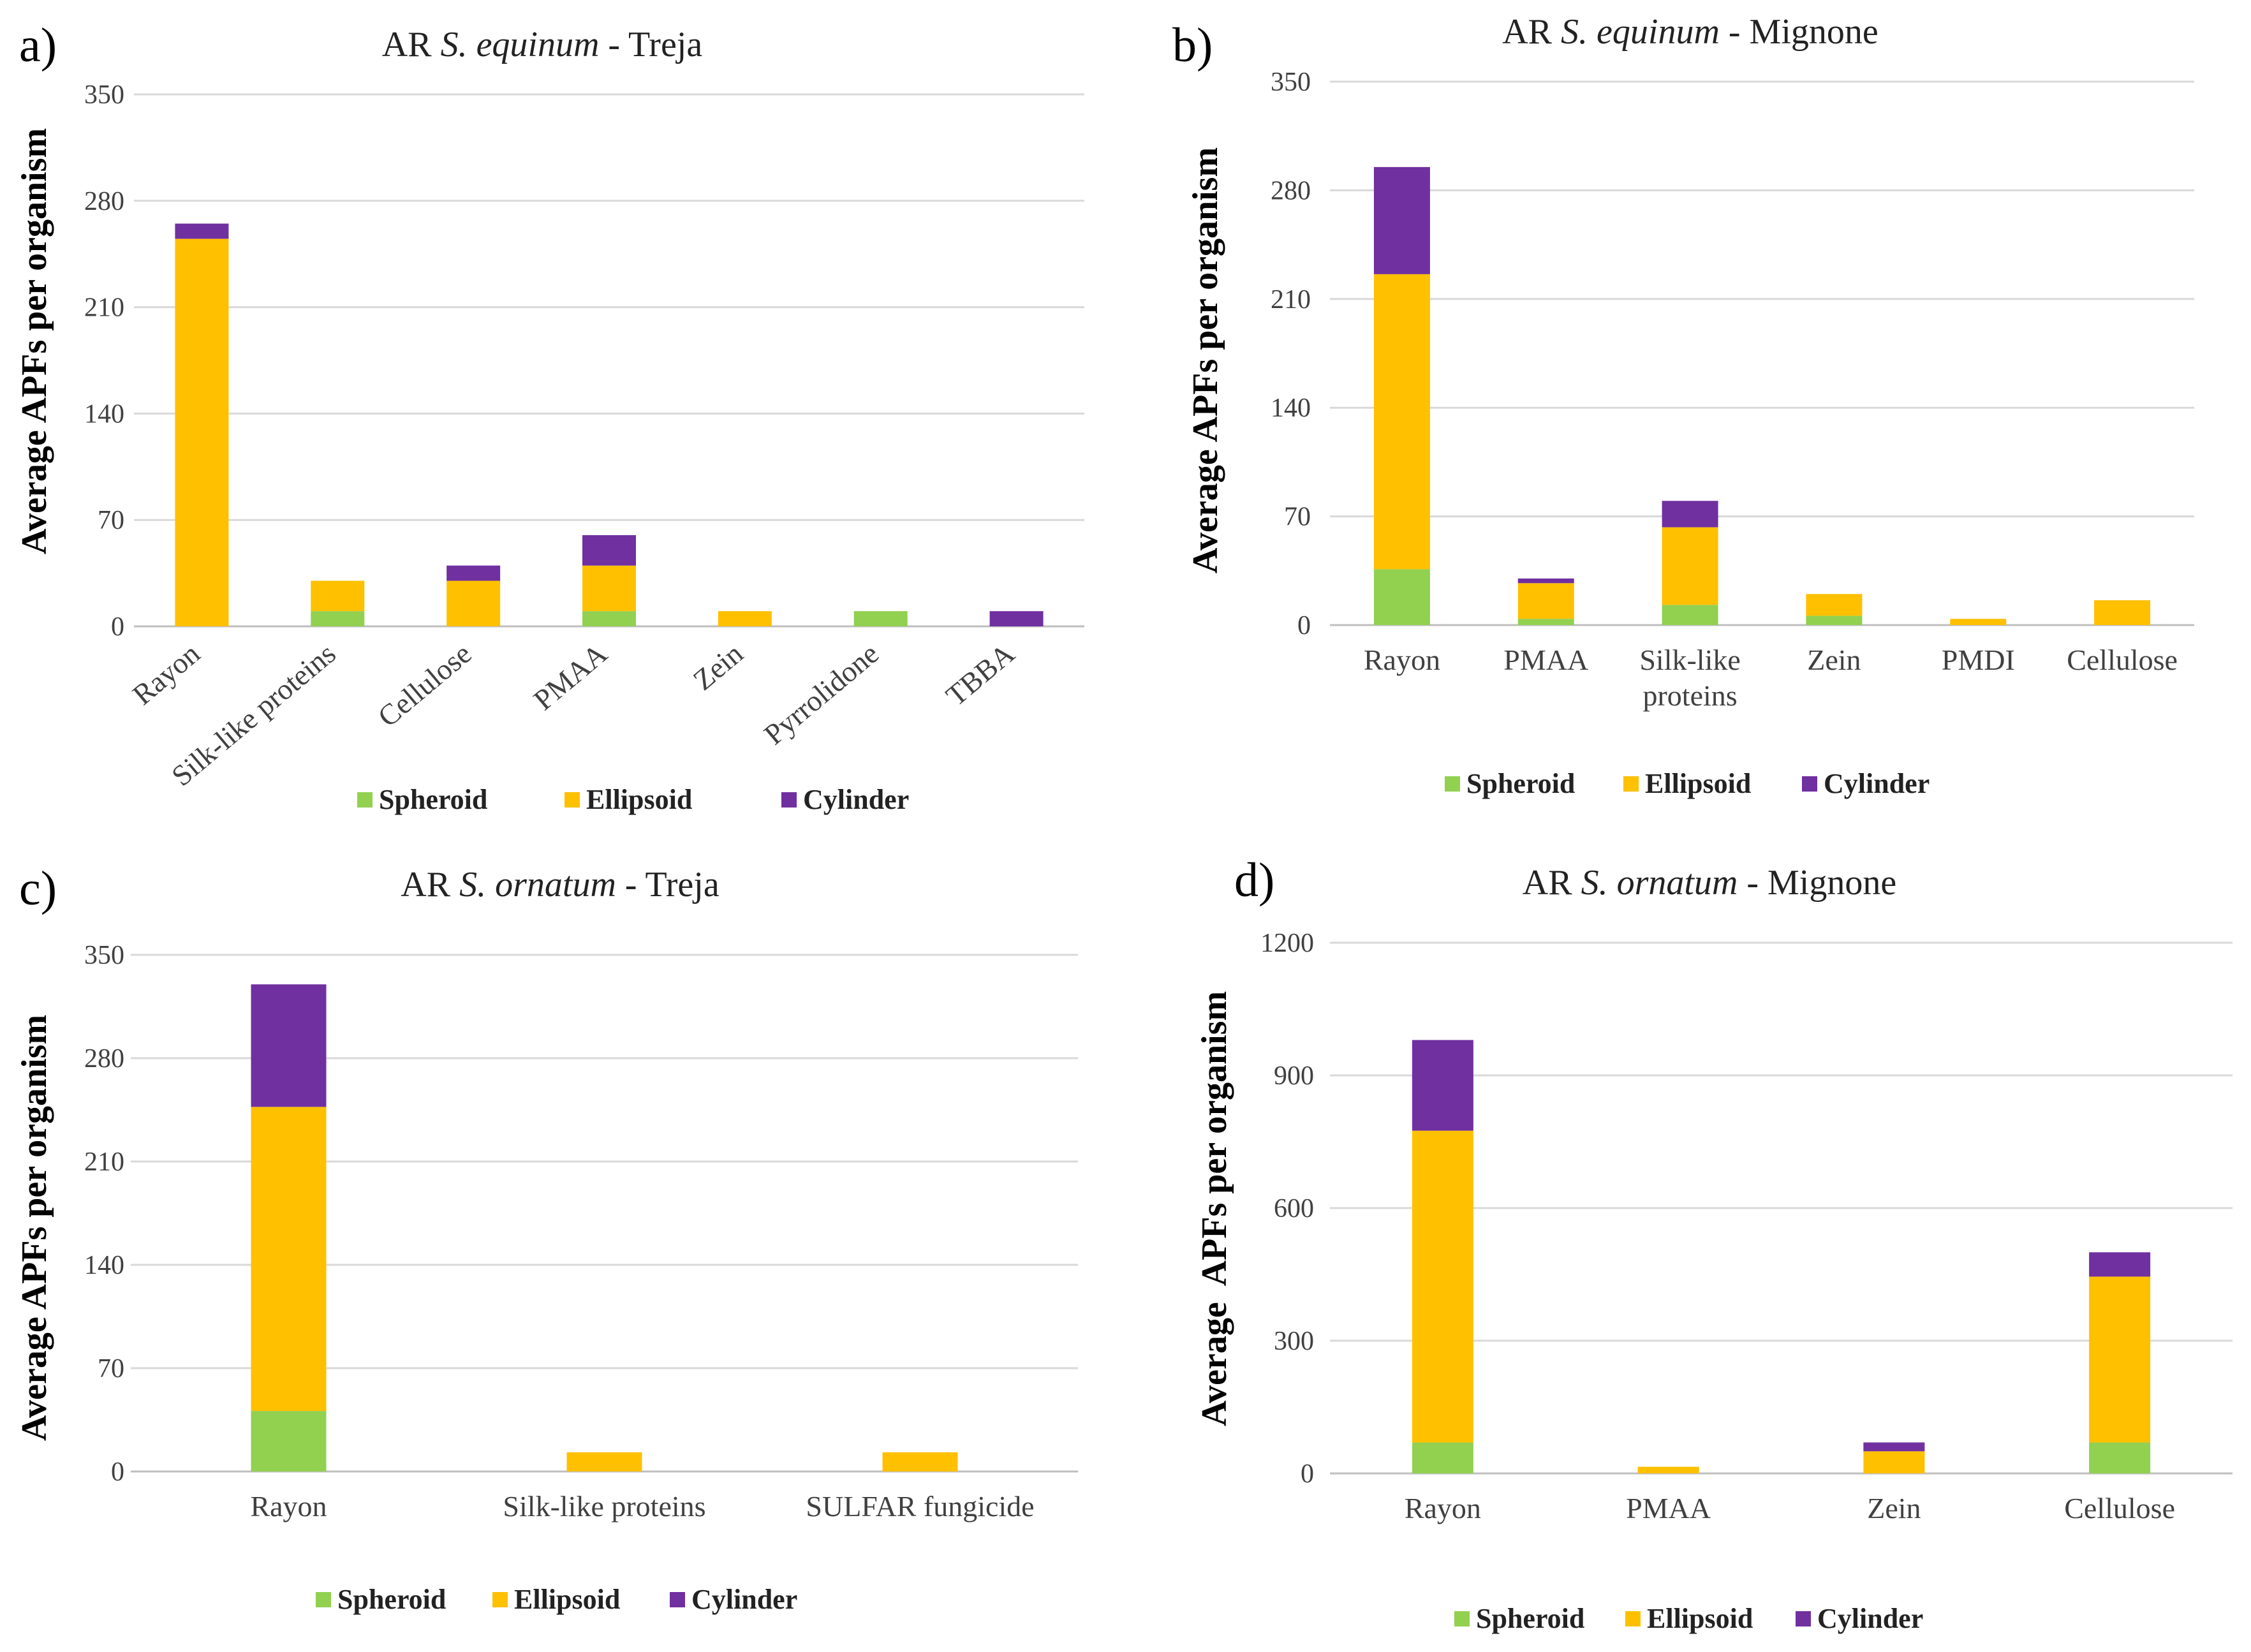 The image size is (2251, 1652). What do you see at coordinates (560, 885) in the screenshot?
I see `chart-title: AR S. ornatum - Treja` at bounding box center [560, 885].